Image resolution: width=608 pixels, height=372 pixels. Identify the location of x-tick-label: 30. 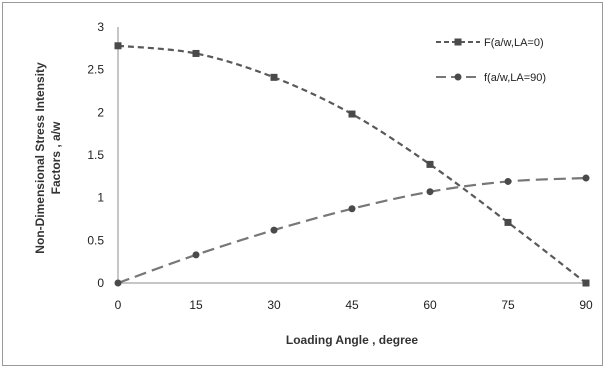
(274, 305).